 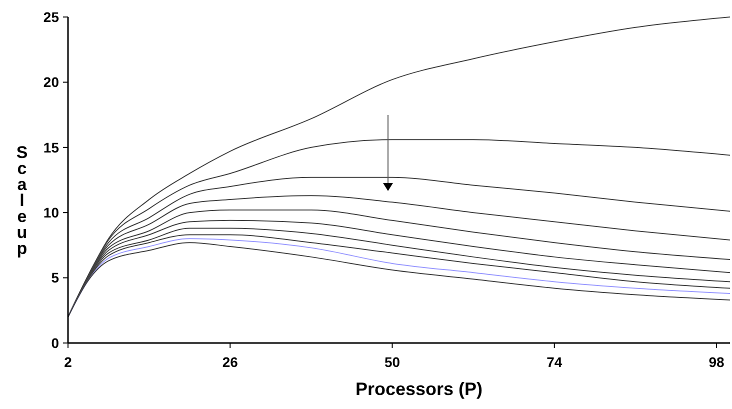 I want to click on x-axis-title: Processors (P), so click(x=419, y=389).